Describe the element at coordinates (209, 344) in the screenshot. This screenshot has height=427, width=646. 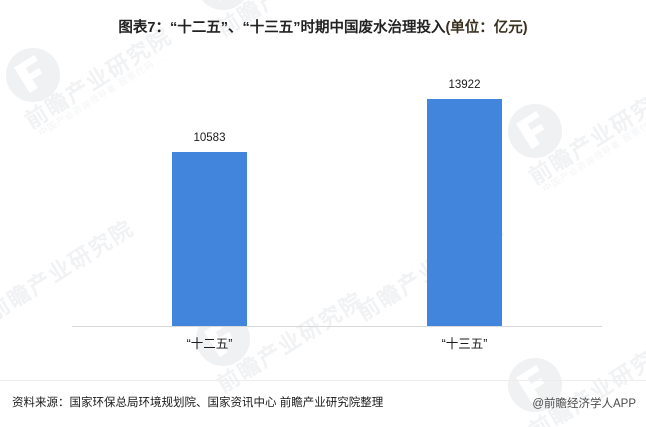
I see `x-axis-tick-label: “十二五”` at that location.